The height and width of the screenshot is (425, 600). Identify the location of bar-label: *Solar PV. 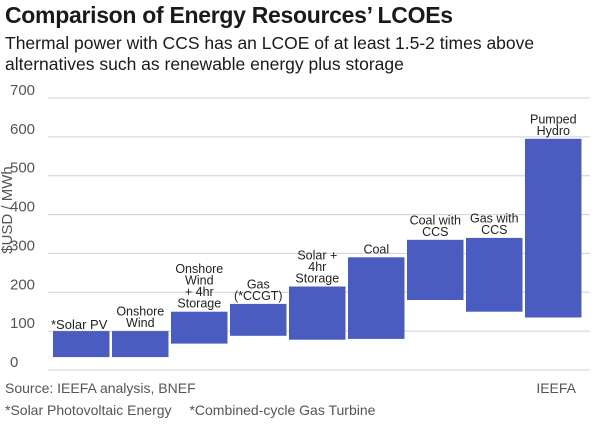
(79, 324).